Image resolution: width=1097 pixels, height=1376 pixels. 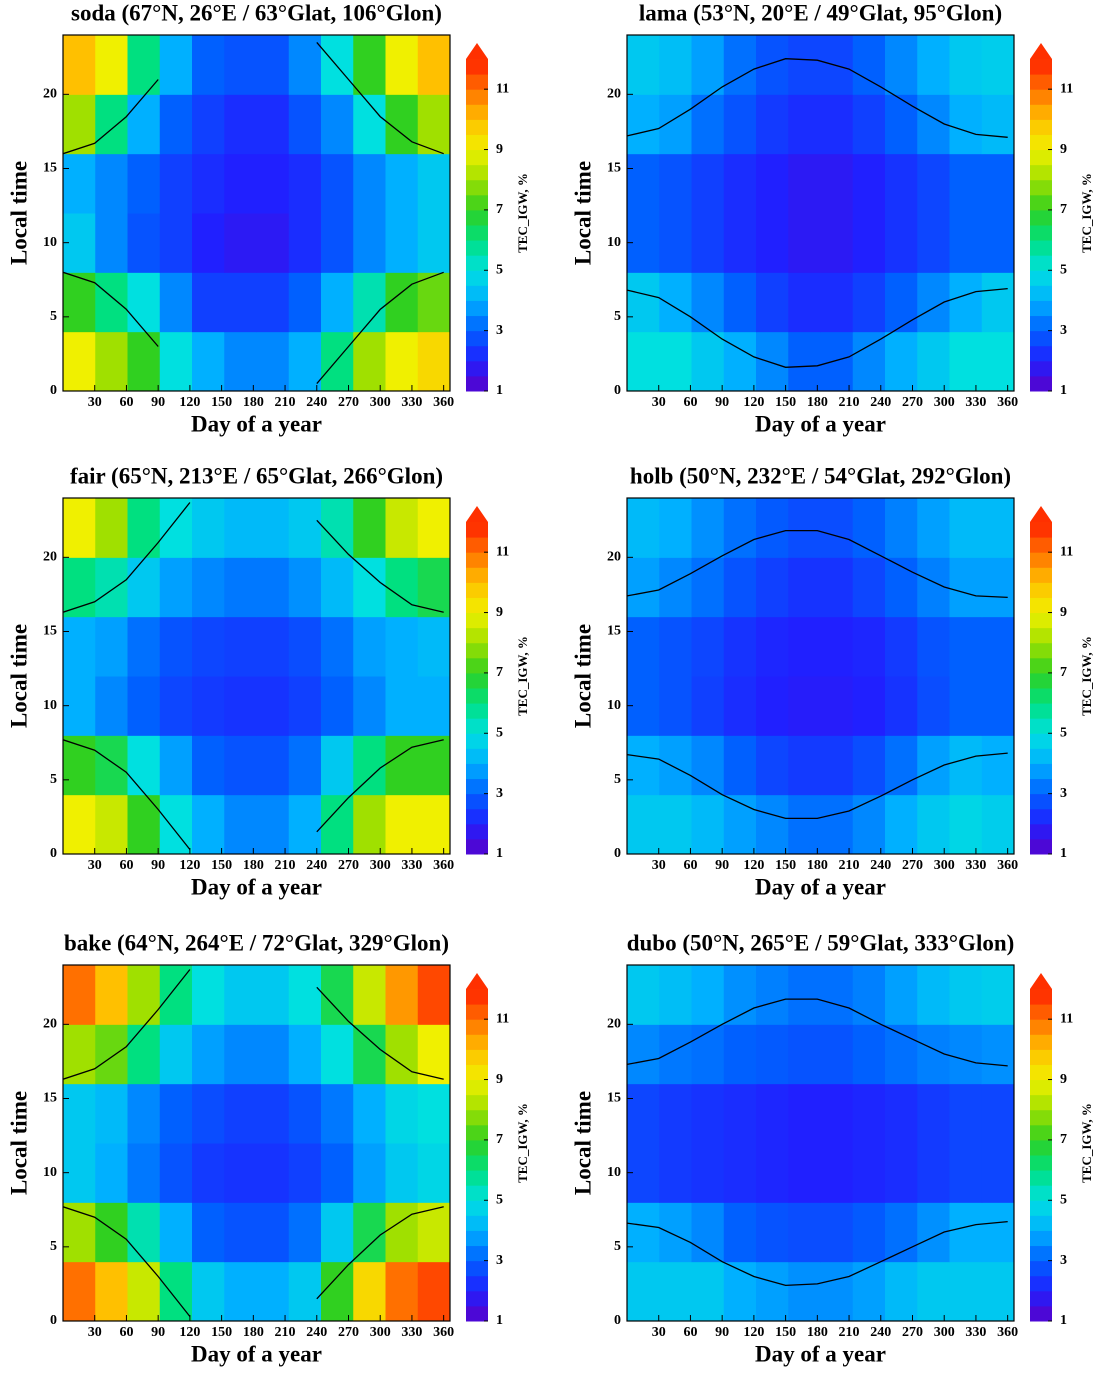 I want to click on y-tick-label: 0, so click(x=617, y=1320).